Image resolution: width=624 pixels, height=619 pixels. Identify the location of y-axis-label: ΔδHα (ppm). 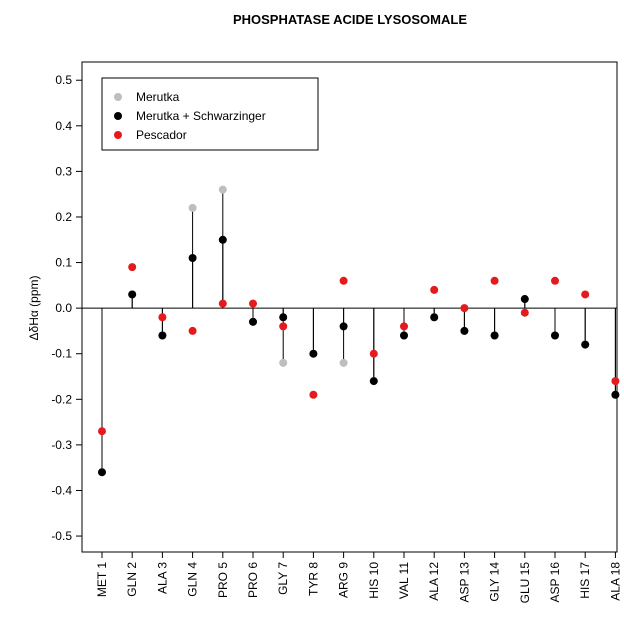
(34, 308).